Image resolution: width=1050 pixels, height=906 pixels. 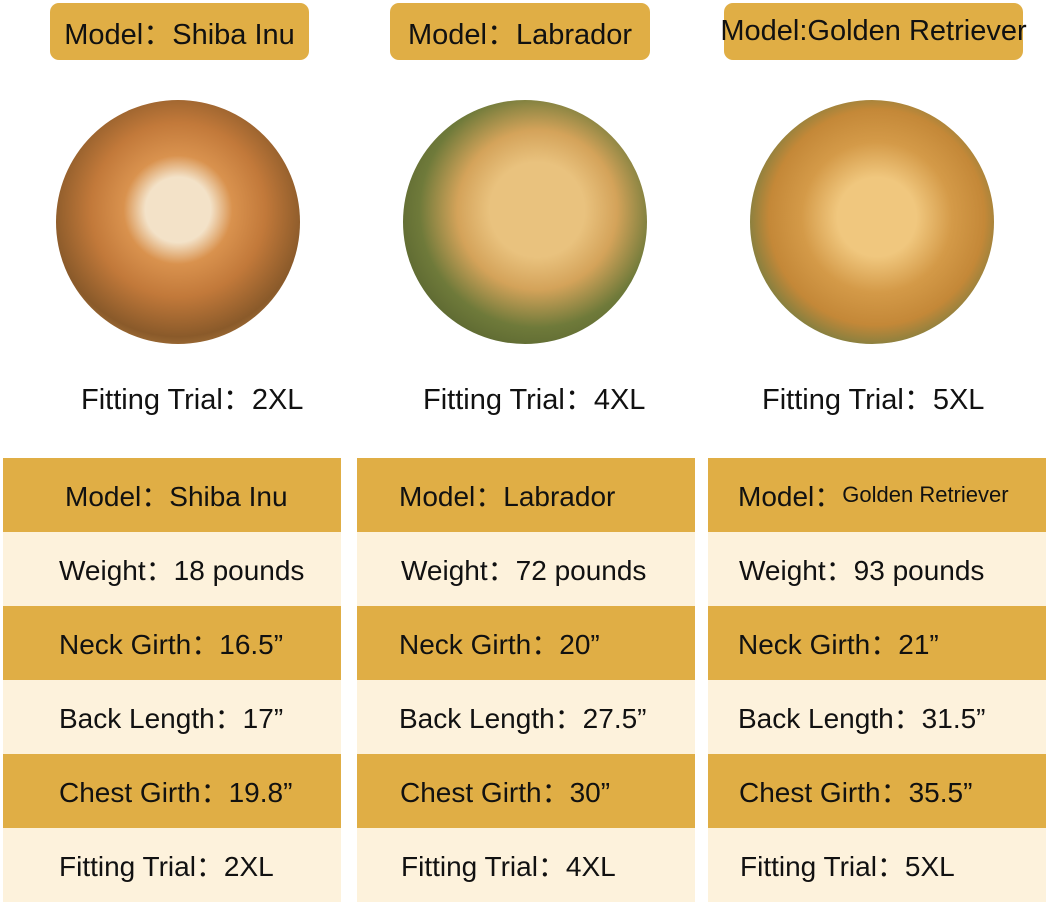 I want to click on fitting-trial-labrador: Fitting Trial：4XL, so click(x=534, y=400).